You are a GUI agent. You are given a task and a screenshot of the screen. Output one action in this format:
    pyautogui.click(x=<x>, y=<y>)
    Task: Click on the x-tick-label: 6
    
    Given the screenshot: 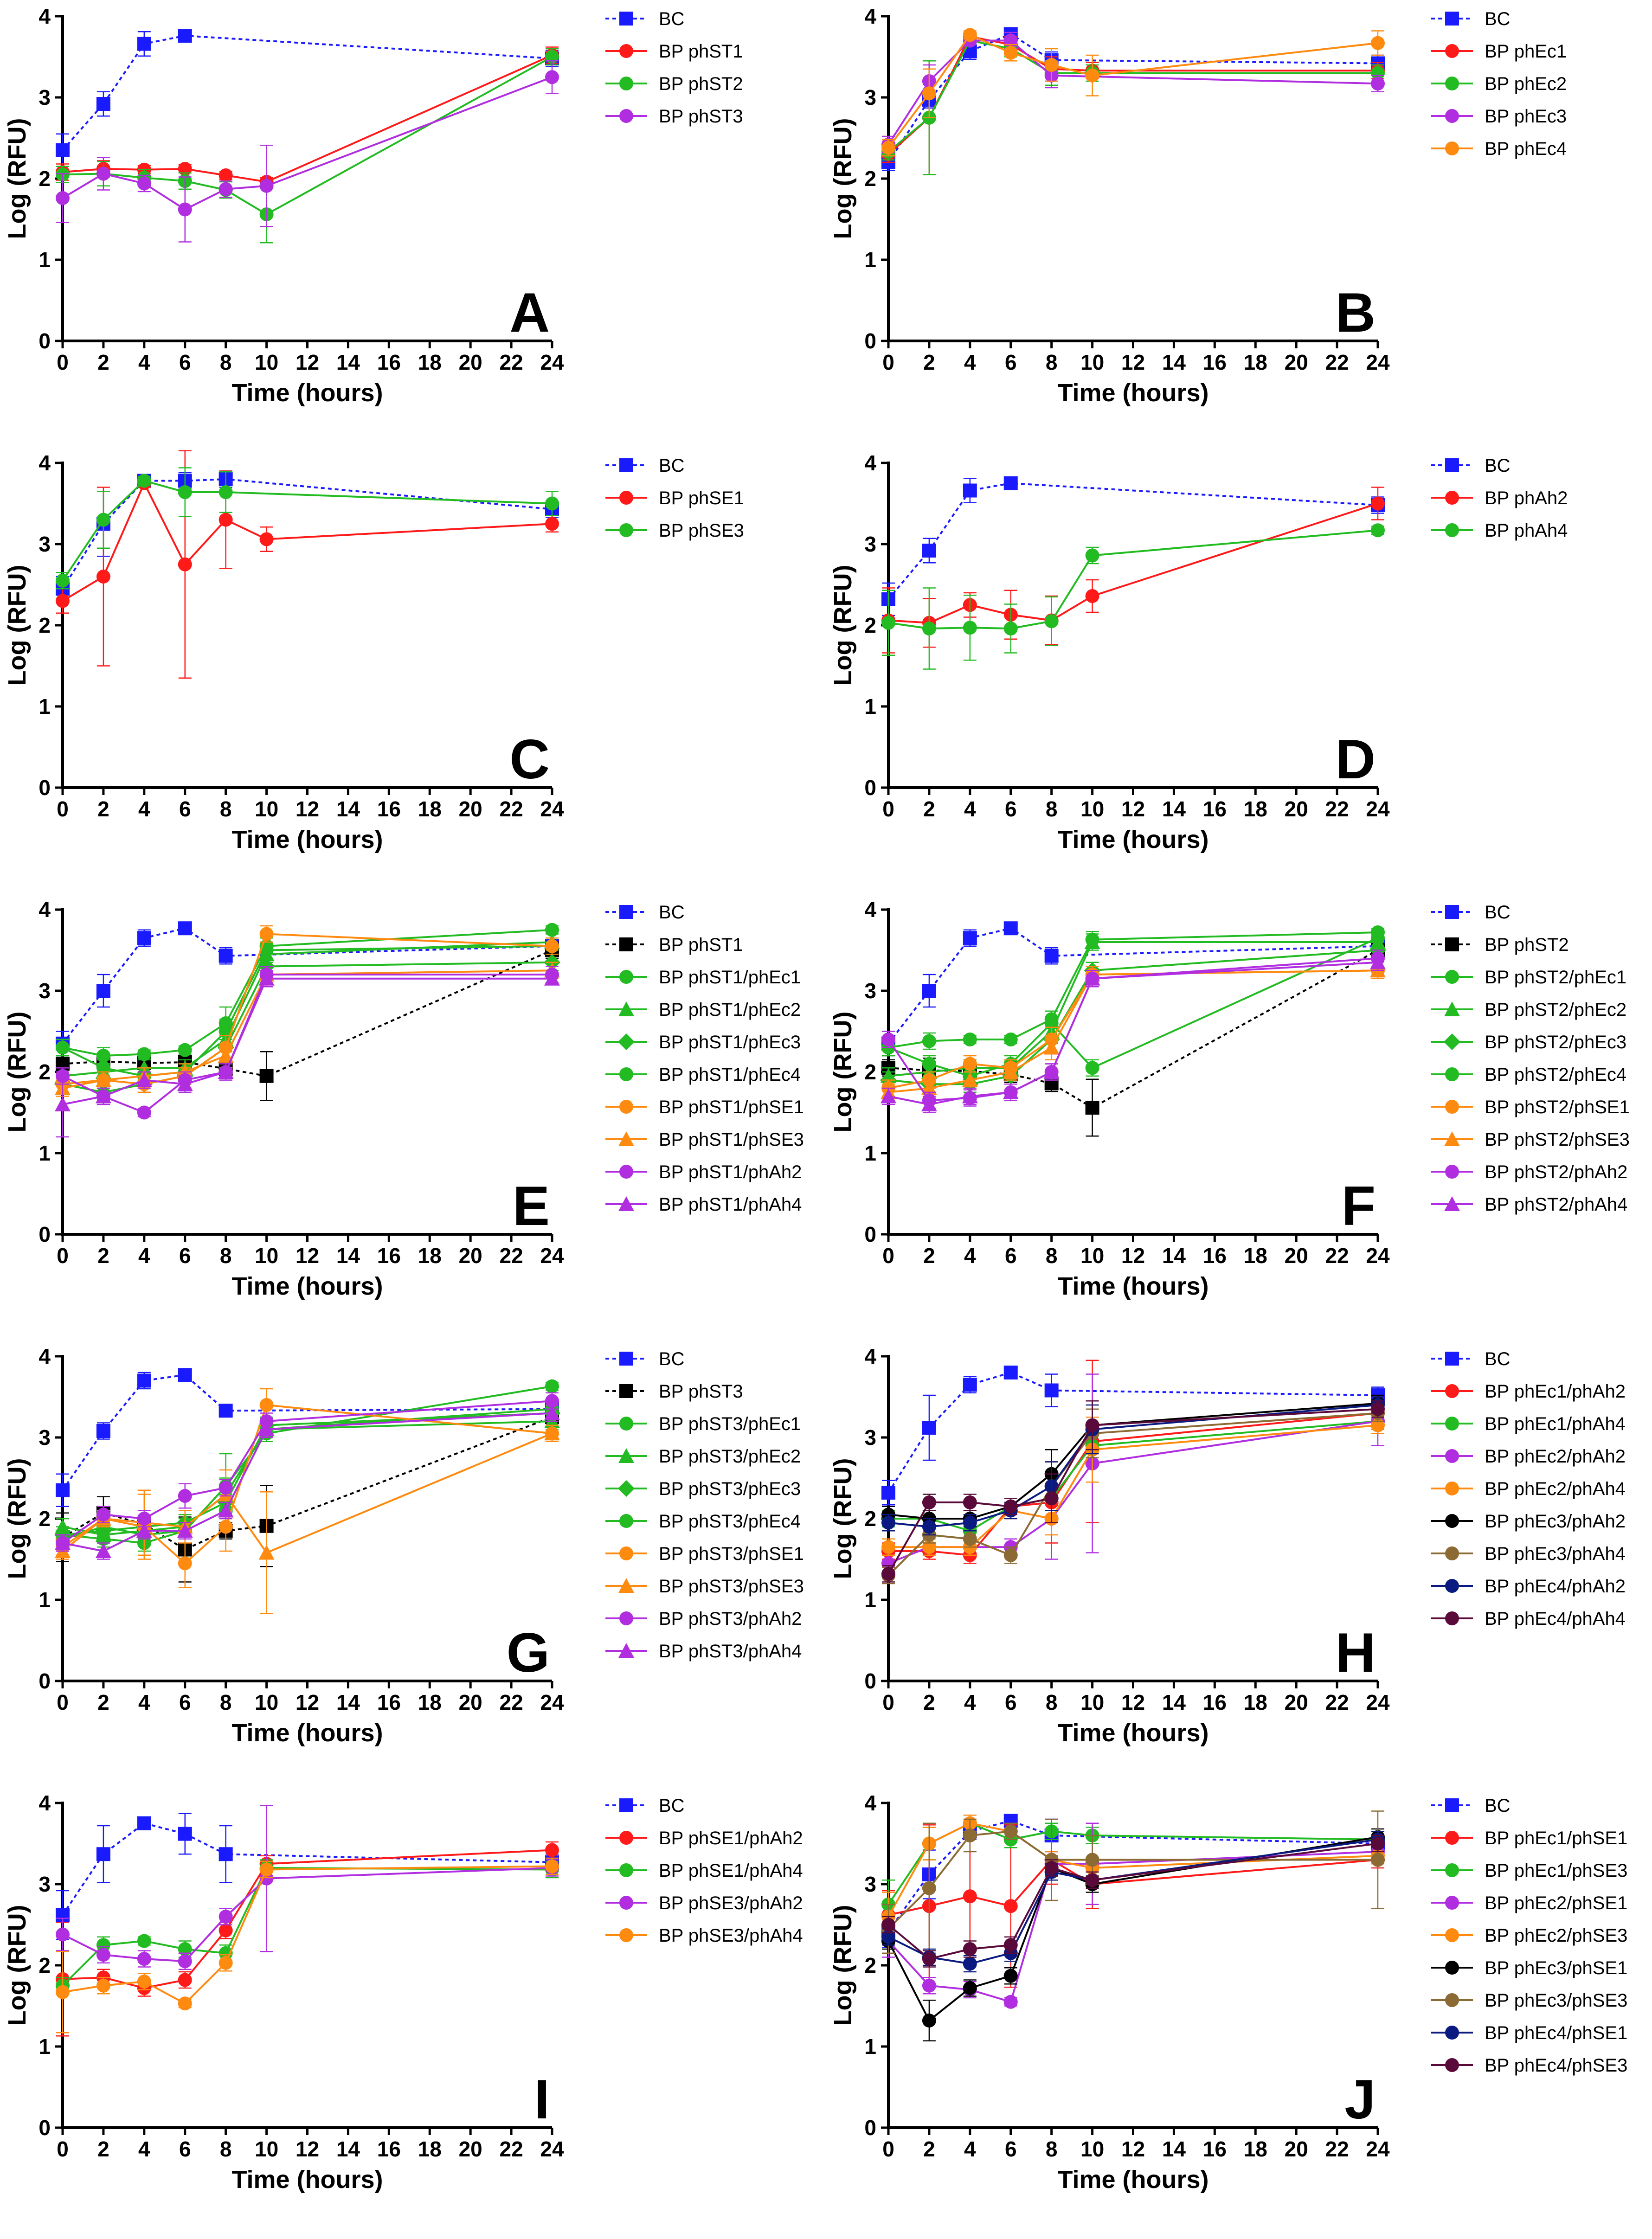 What is the action you would take?
    pyautogui.click(x=1011, y=2149)
    